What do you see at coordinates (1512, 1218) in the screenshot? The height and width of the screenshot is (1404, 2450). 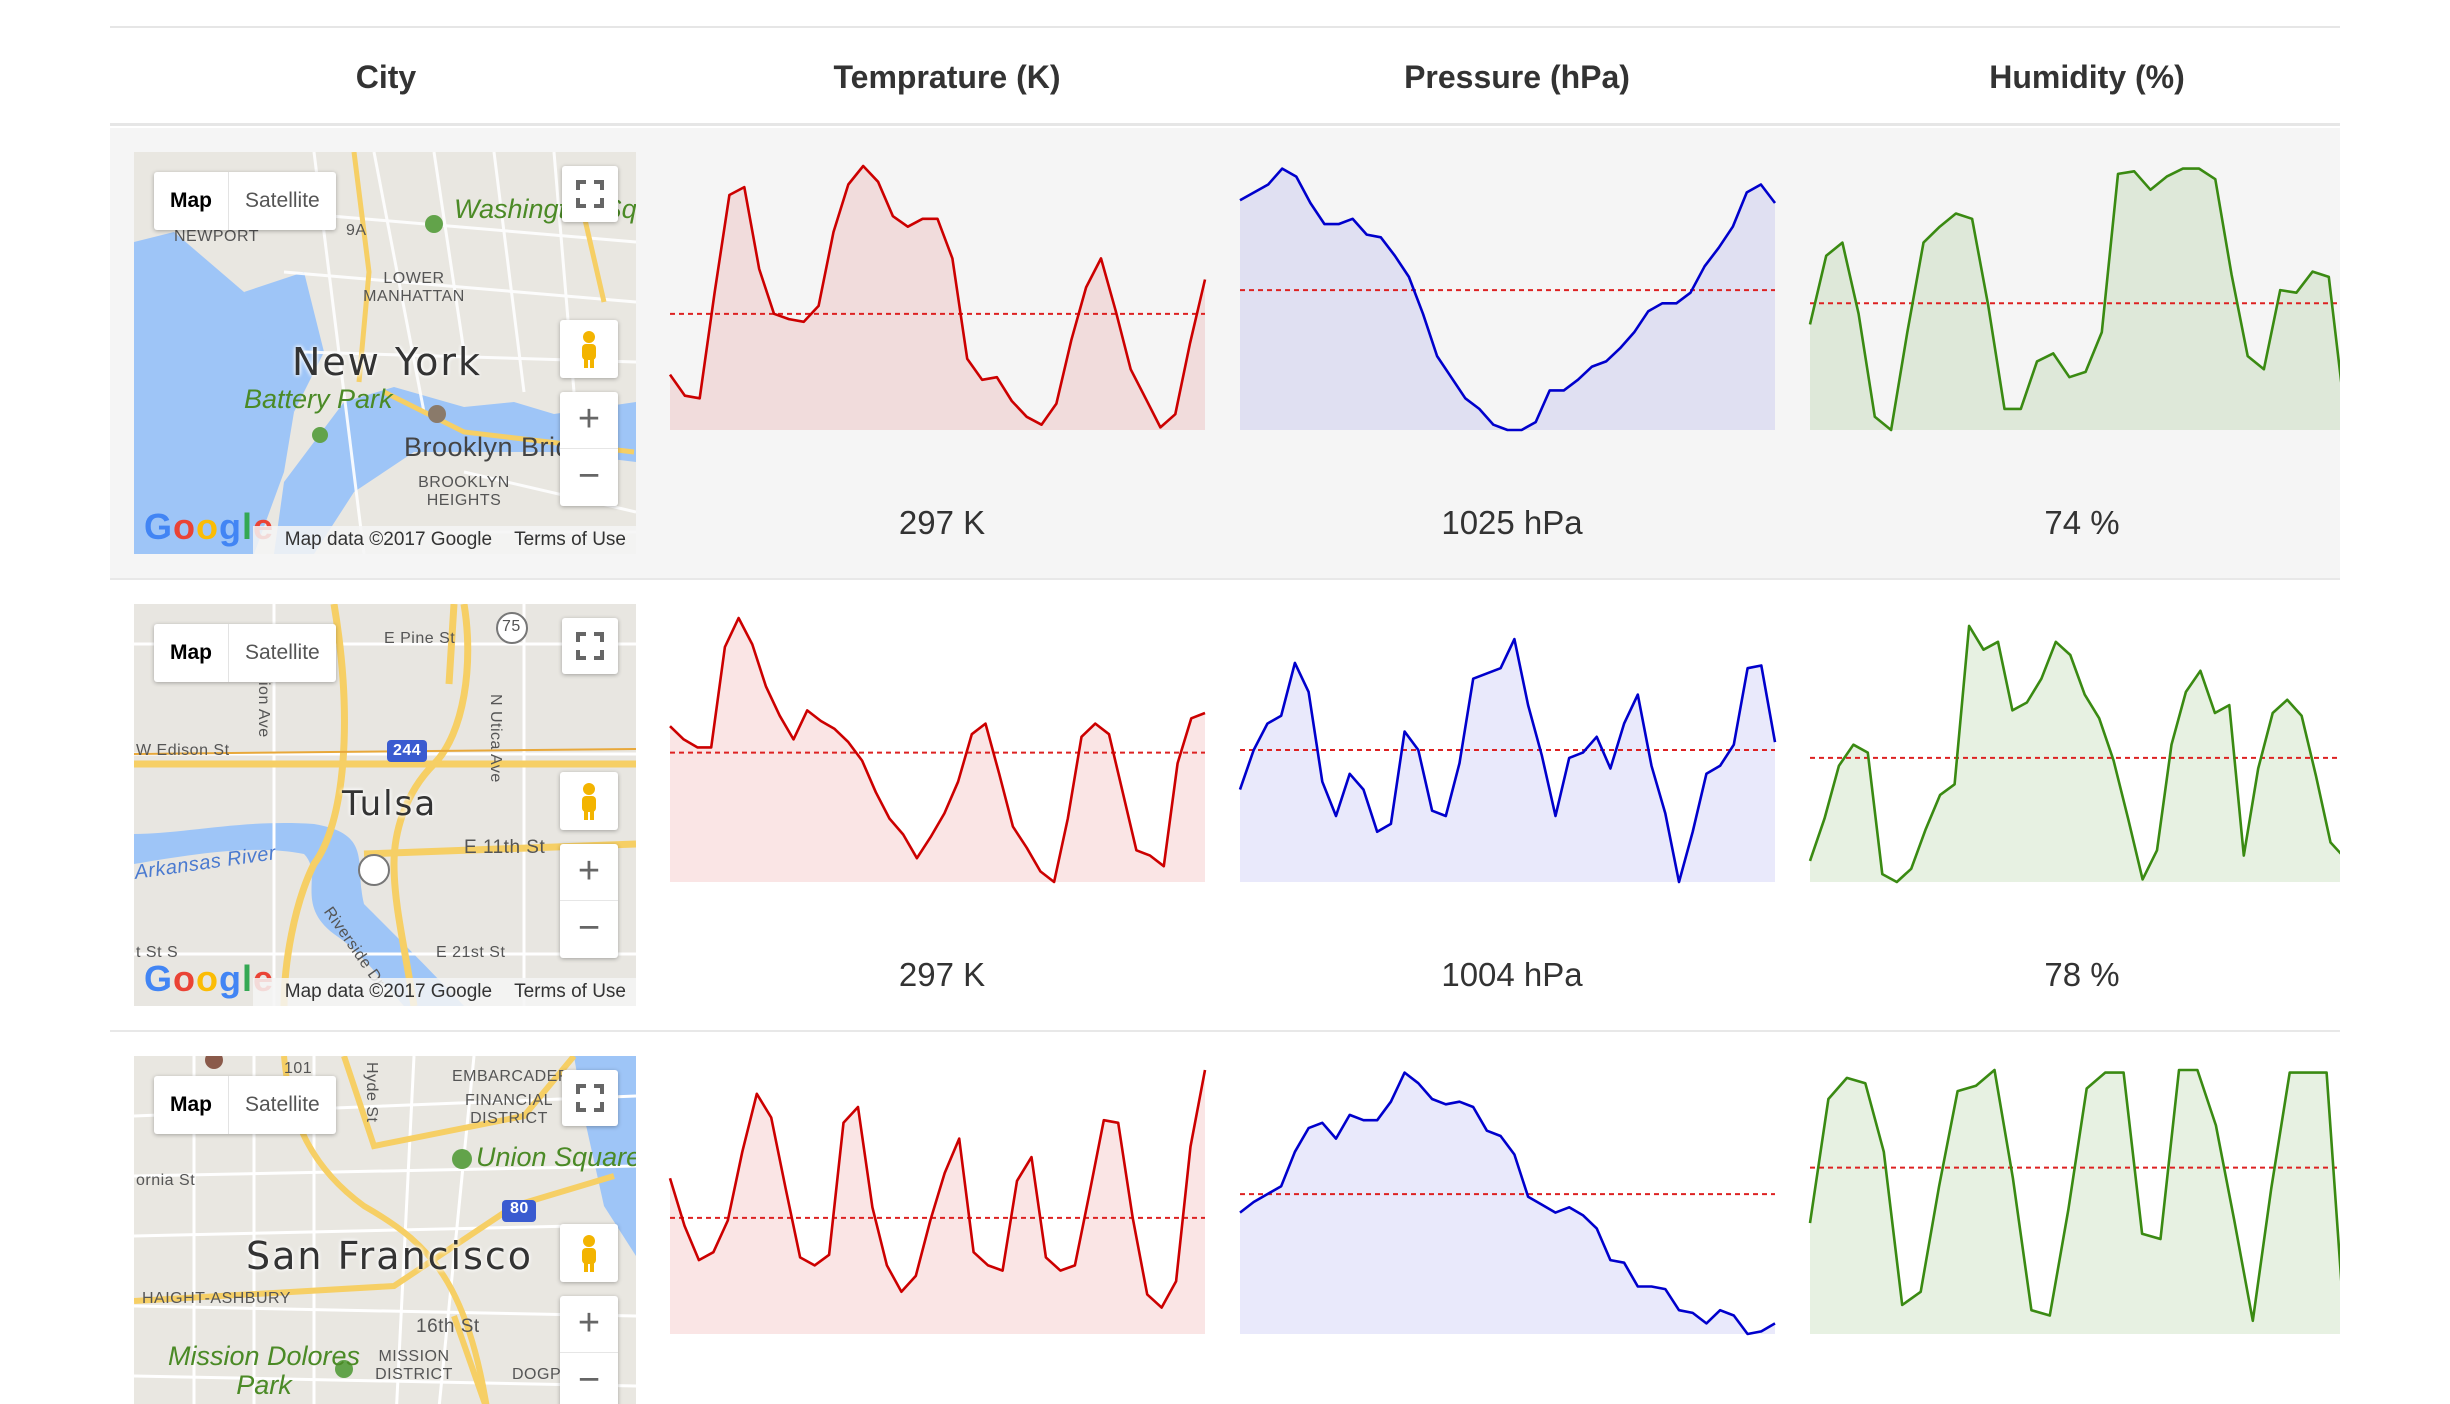 I see `pressure-cell` at bounding box center [1512, 1218].